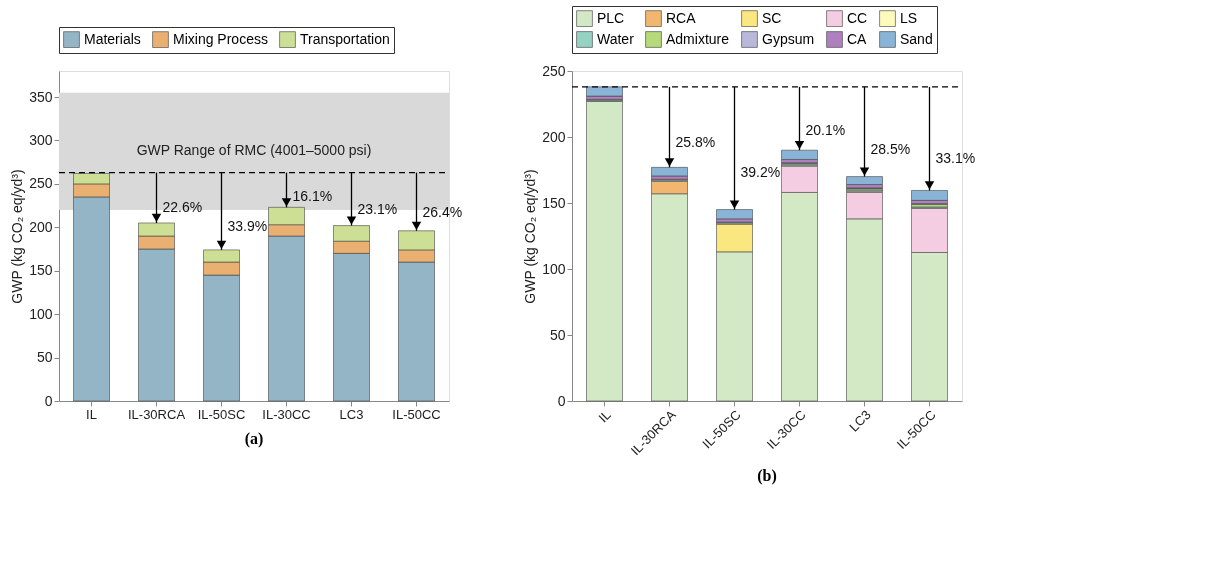 The image size is (1214, 571). I want to click on annotation: 22.6%, so click(182, 206).